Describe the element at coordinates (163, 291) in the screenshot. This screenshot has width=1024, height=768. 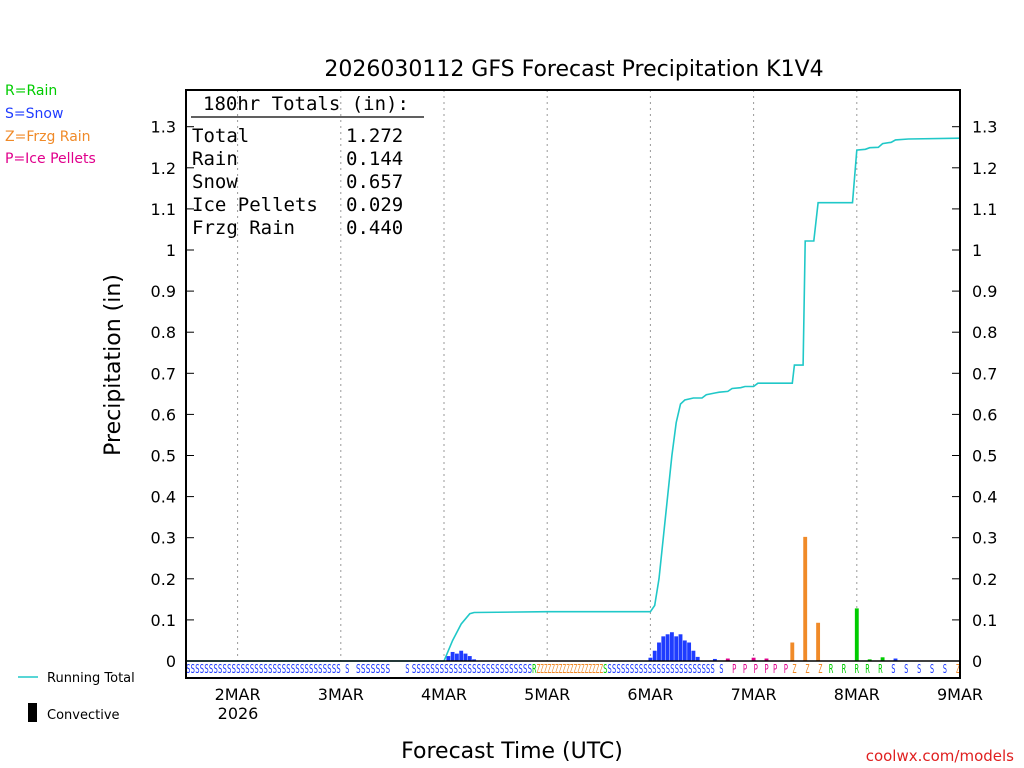
I see `y-tick-left: 0.9` at that location.